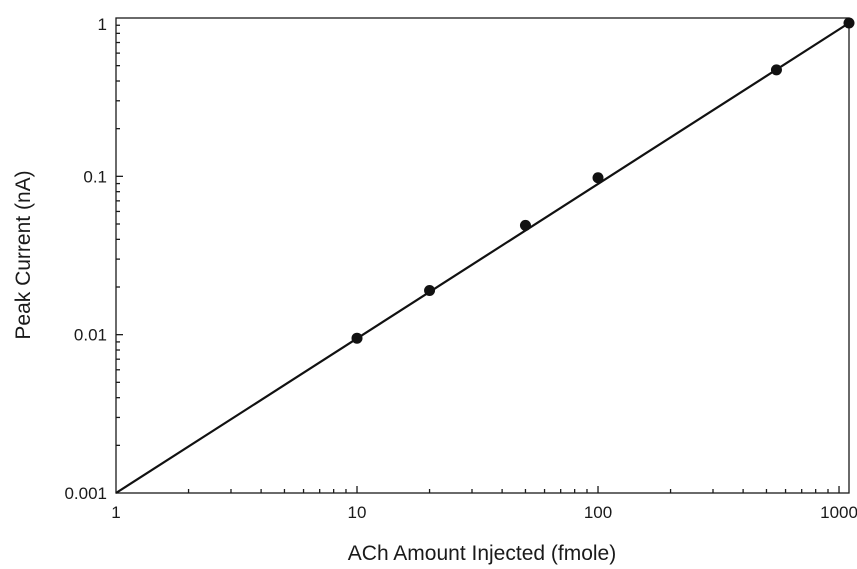 This screenshot has height=569, width=857. What do you see at coordinates (23, 254) in the screenshot?
I see `y-axis-label: Peak Current (nA)` at bounding box center [23, 254].